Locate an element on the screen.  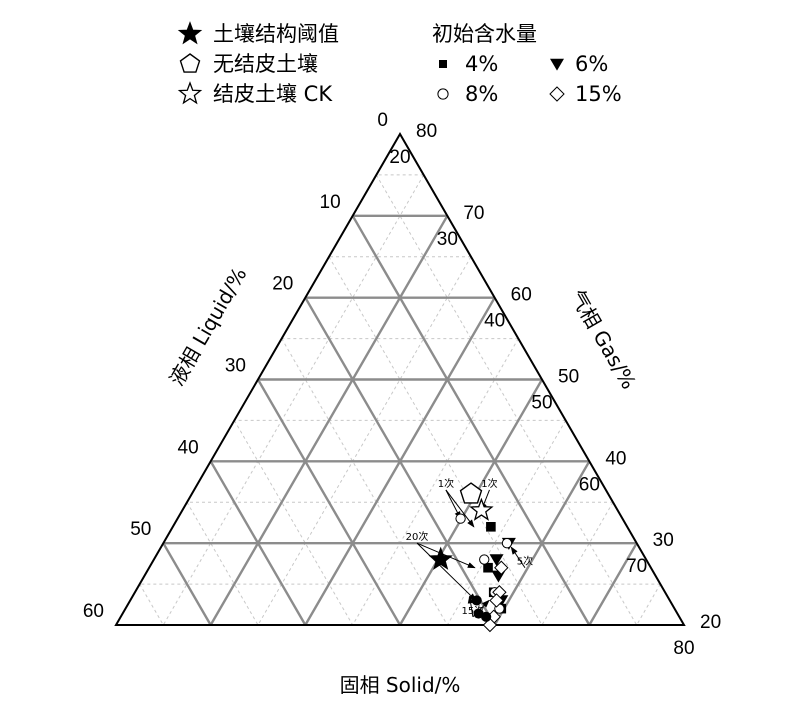
legend-marker-8pct is located at coordinates (443, 94).